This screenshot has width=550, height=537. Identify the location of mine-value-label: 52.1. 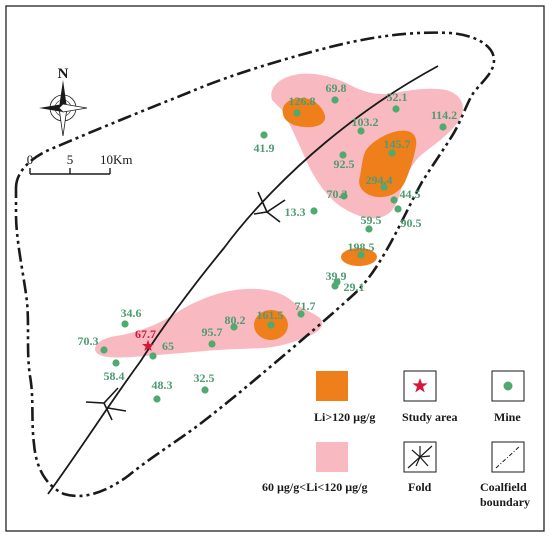
(397, 97).